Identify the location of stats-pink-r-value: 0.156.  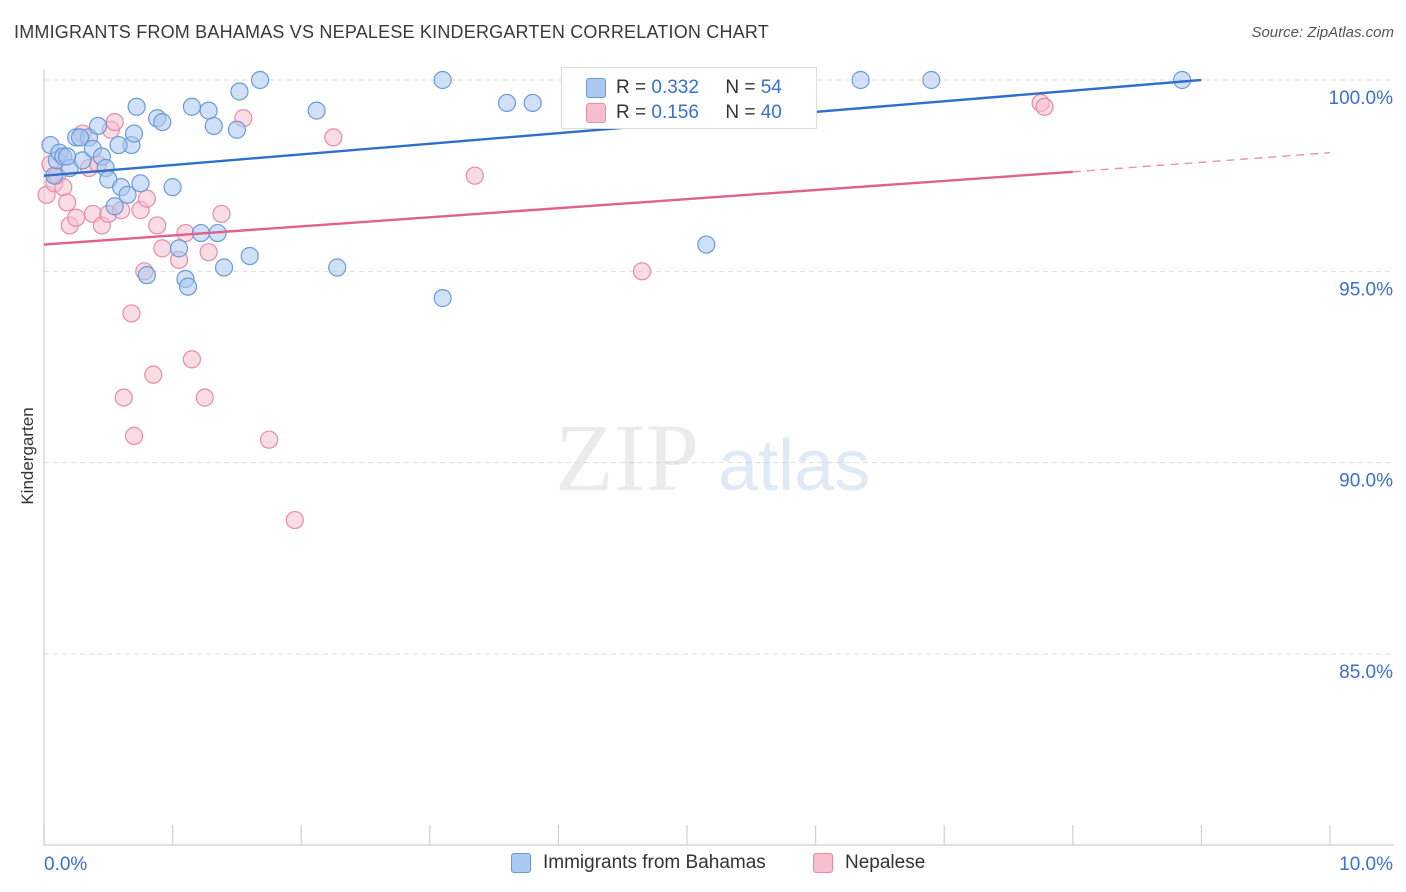
(675, 112).